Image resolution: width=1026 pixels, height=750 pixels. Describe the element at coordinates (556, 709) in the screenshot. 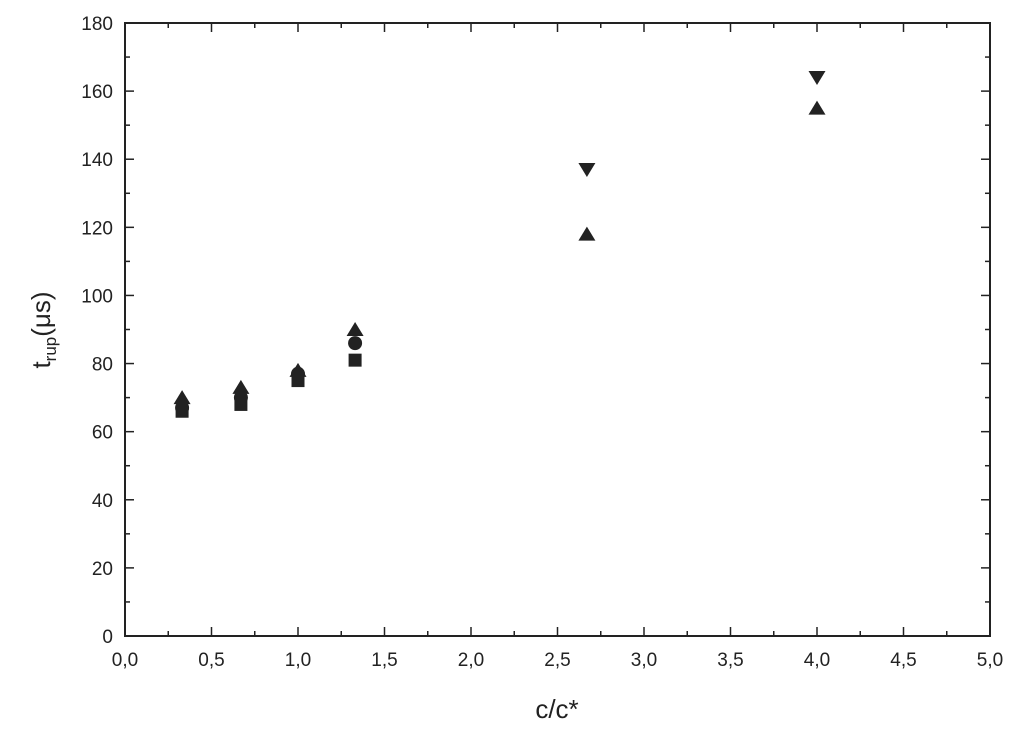

I see `x-axis-label: c/c*` at that location.